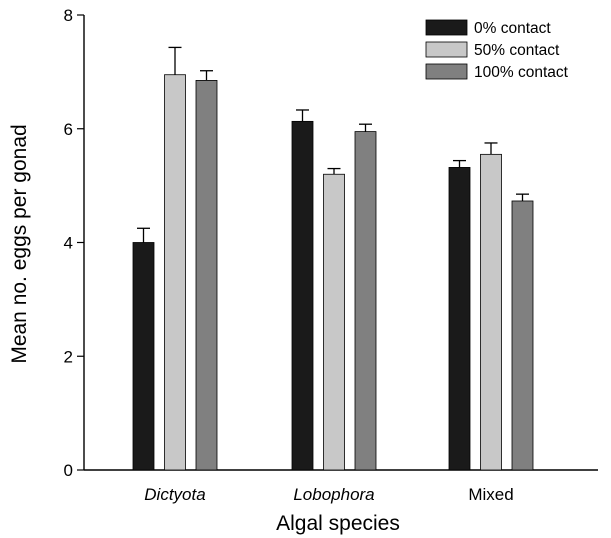 The height and width of the screenshot is (538, 611). I want to click on y-tick-label: 0, so click(68, 470).